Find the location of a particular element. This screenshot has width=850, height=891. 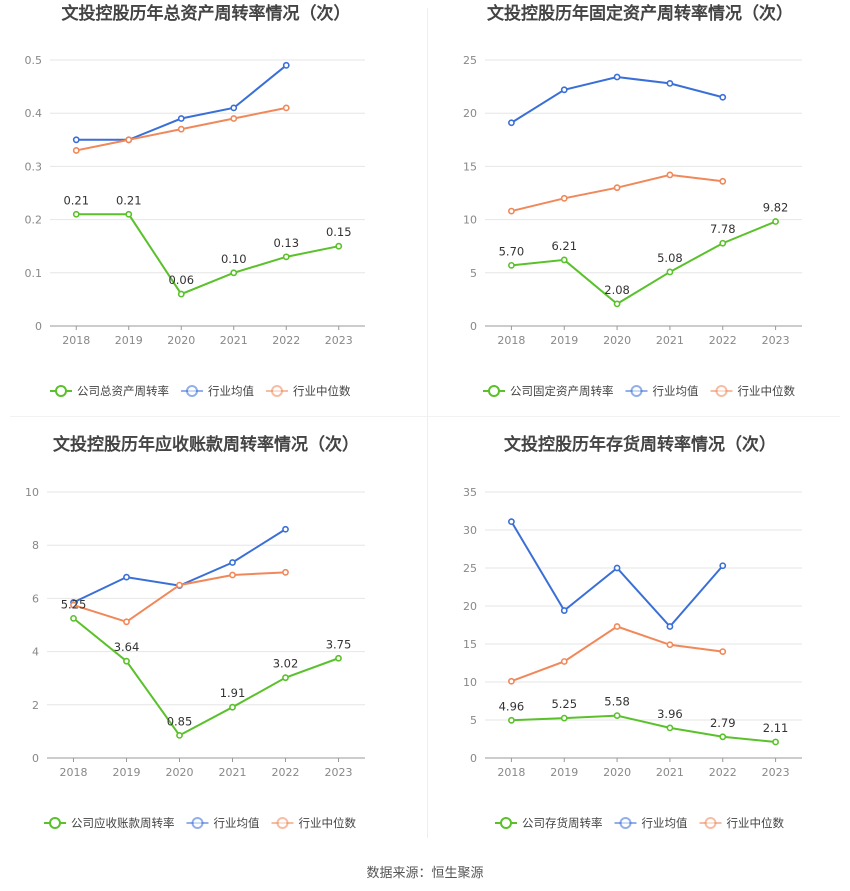

data-label: 5.08 is located at coordinates (670, 258).